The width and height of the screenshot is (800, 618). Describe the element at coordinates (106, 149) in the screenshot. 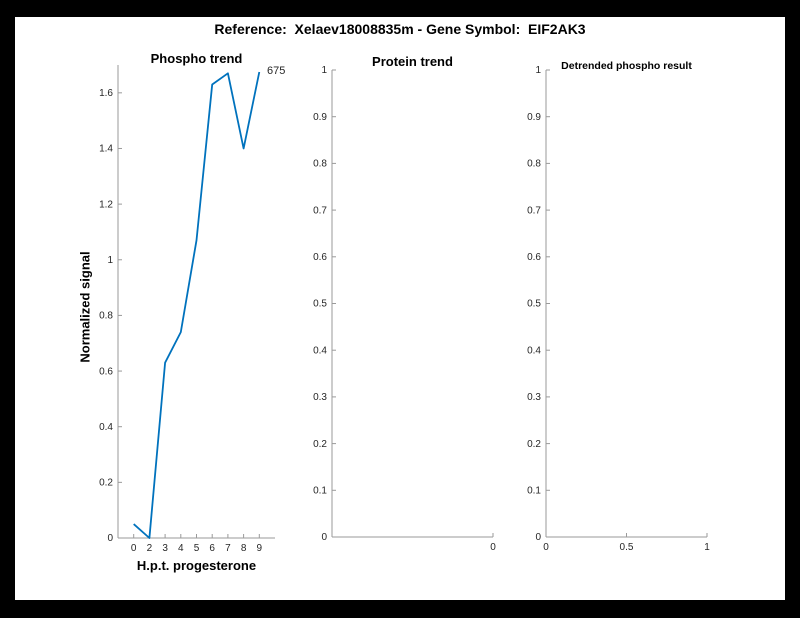

I see `y-tick-label: 1.4` at that location.